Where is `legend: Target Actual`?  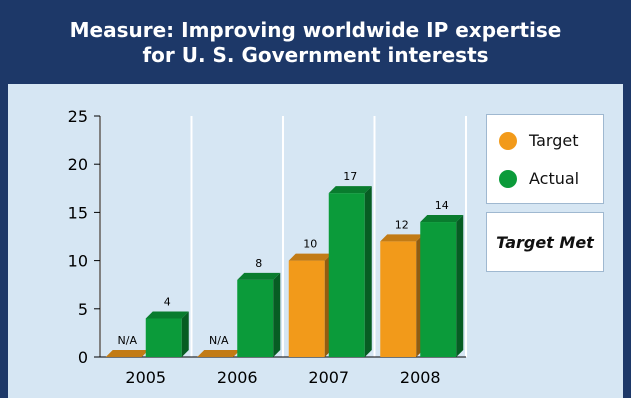 legend: Target Actual is located at coordinates (545, 159).